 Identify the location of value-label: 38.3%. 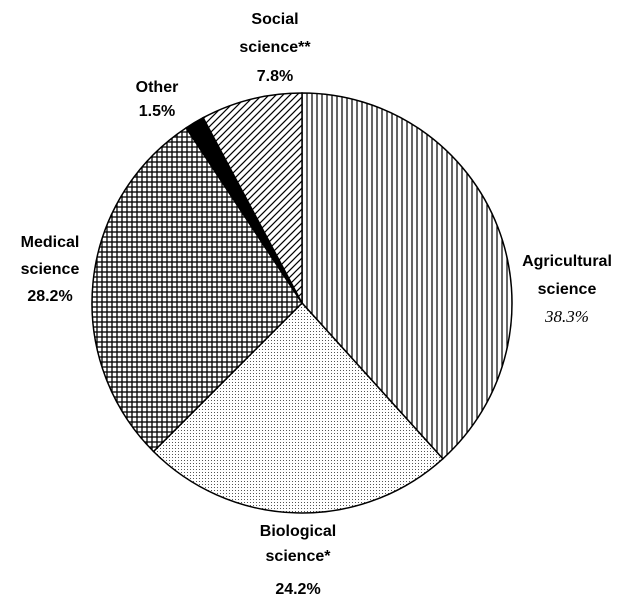
(566, 316).